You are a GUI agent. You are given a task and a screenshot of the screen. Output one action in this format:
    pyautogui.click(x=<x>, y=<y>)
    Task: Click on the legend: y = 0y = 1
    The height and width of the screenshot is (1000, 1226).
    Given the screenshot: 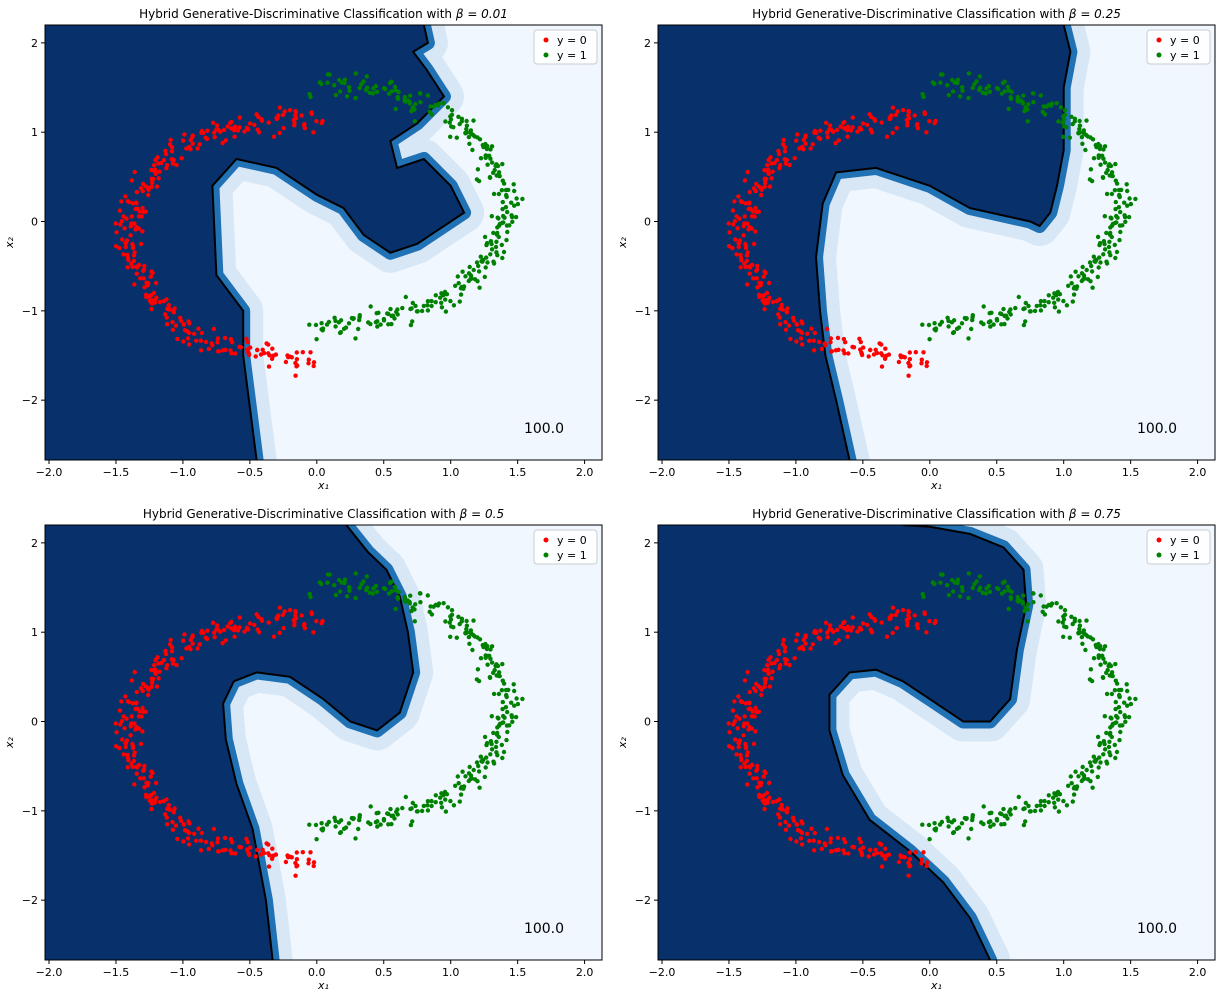 What is the action you would take?
    pyautogui.click(x=1178, y=47)
    